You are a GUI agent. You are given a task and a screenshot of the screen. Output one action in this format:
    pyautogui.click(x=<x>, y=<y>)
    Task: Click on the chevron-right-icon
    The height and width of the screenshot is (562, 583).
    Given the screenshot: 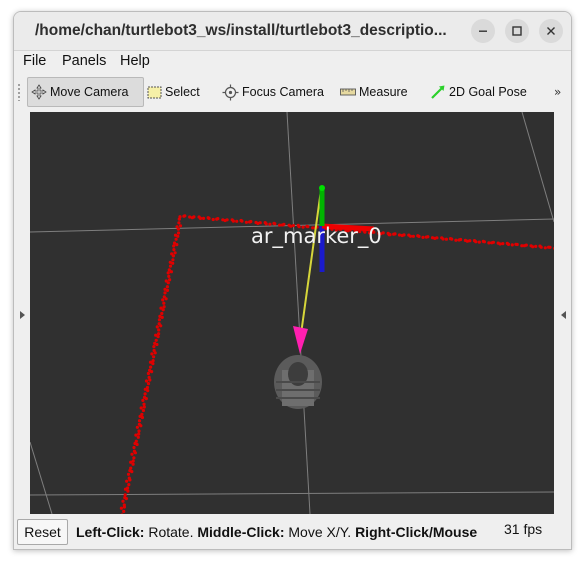 What is the action you would take?
    pyautogui.click(x=22, y=315)
    